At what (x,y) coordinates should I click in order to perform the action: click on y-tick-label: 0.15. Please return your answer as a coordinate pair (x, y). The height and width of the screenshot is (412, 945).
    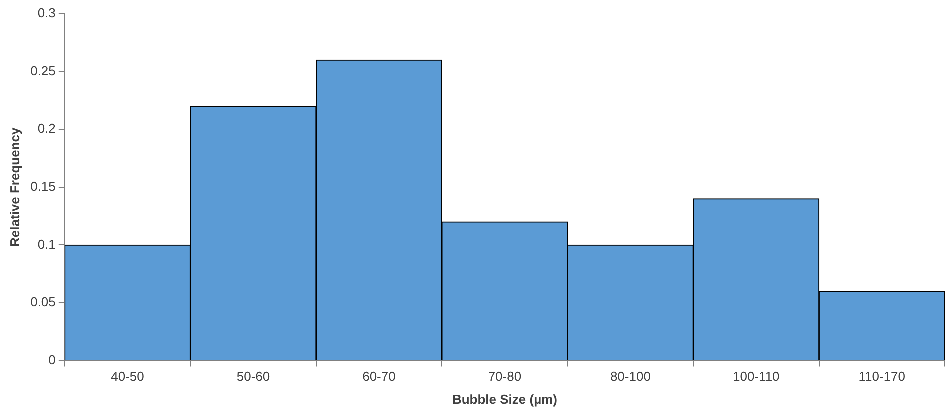
    Looking at the image, I should click on (43, 186).